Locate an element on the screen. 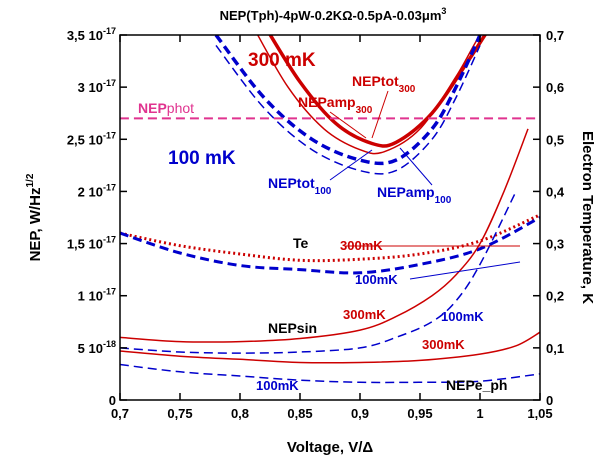  annotation-nepeph300: 300mK is located at coordinates (443, 344).